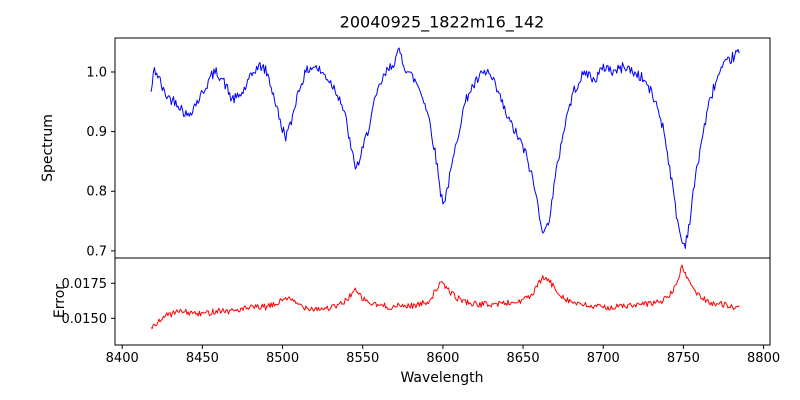  What do you see at coordinates (85, 319) in the screenshot?
I see `y-tick-label: 0.0150` at bounding box center [85, 319].